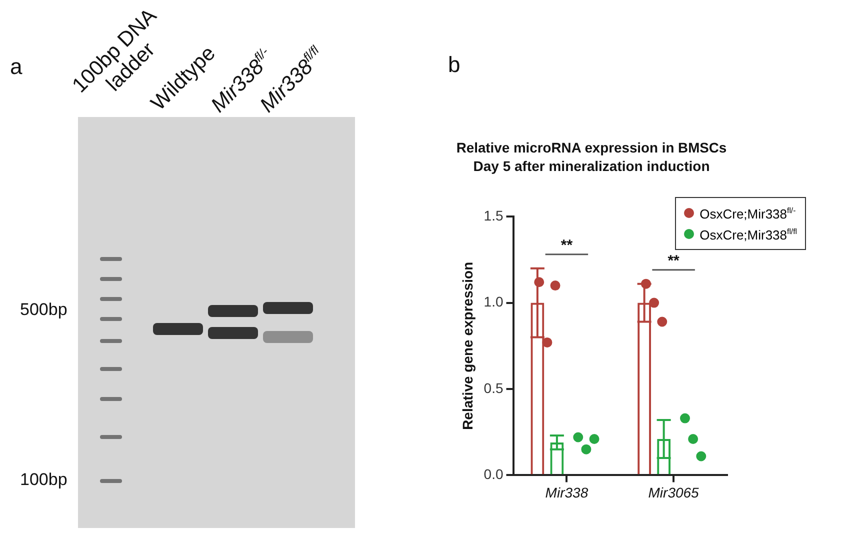  Describe the element at coordinates (467, 346) in the screenshot. I see `y-axis-title: Relative gene expression` at that location.